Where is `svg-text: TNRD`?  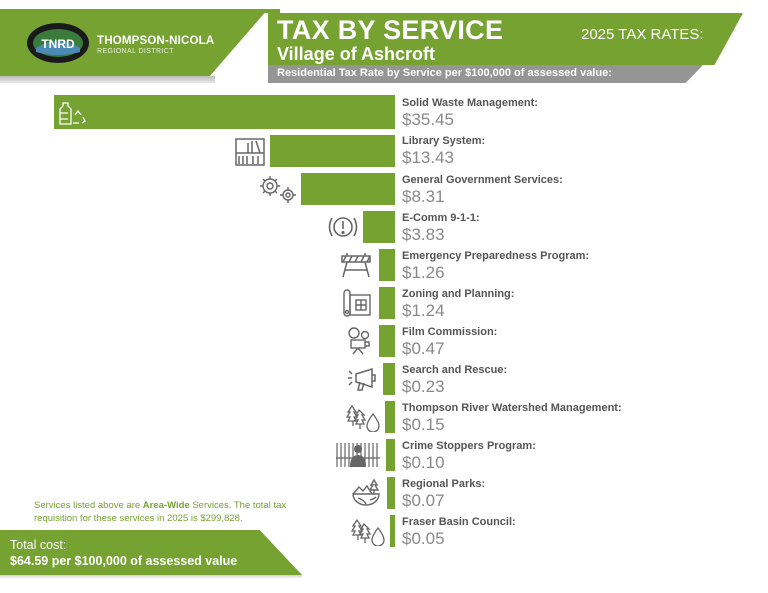
svg-text: TNRD is located at coordinates (58, 44).